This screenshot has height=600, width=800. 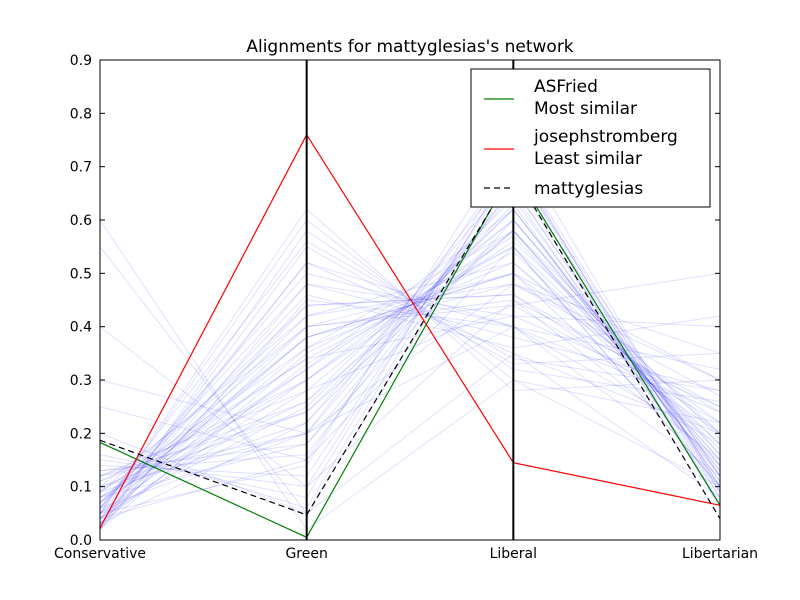 I want to click on y-tick-label: 0.5, so click(x=81, y=274).